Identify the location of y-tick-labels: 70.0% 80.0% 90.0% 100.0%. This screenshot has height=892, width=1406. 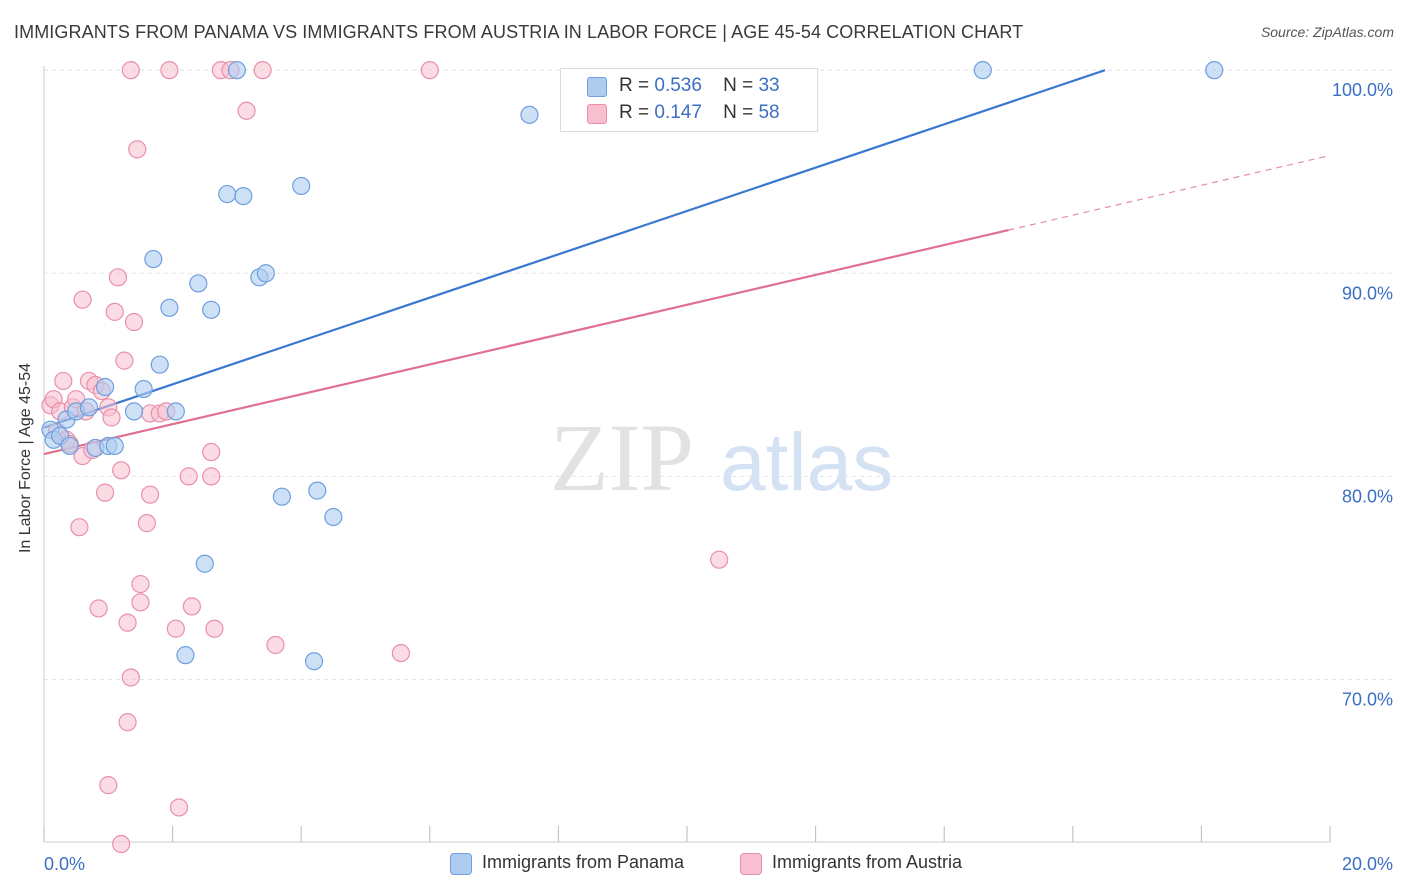
(1362, 394).